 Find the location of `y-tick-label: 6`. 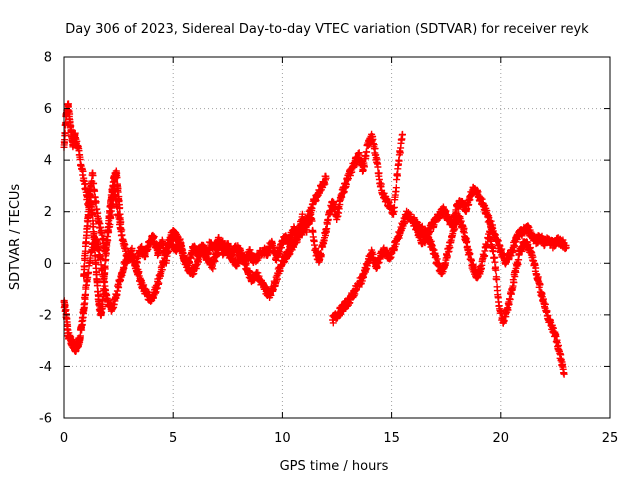

y-tick-label: 6 is located at coordinates (48, 109).